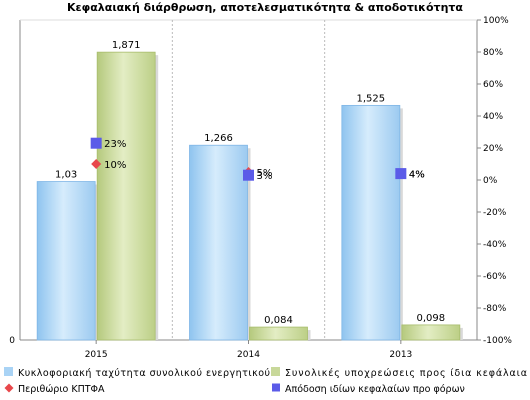 The height and width of the screenshot is (400, 530). What do you see at coordinates (493, 149) in the screenshot?
I see `right-tick-label: 20%` at bounding box center [493, 149].